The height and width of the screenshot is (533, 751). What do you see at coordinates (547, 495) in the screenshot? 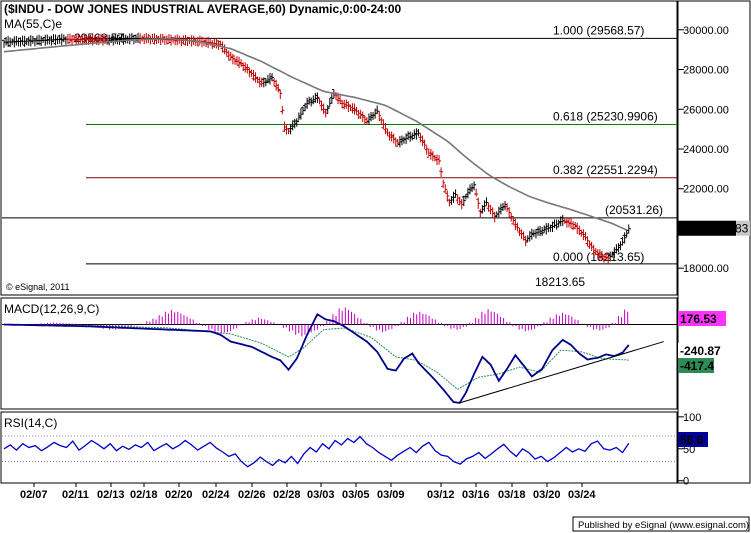
I see `x-tick-label: 03/20` at bounding box center [547, 495].